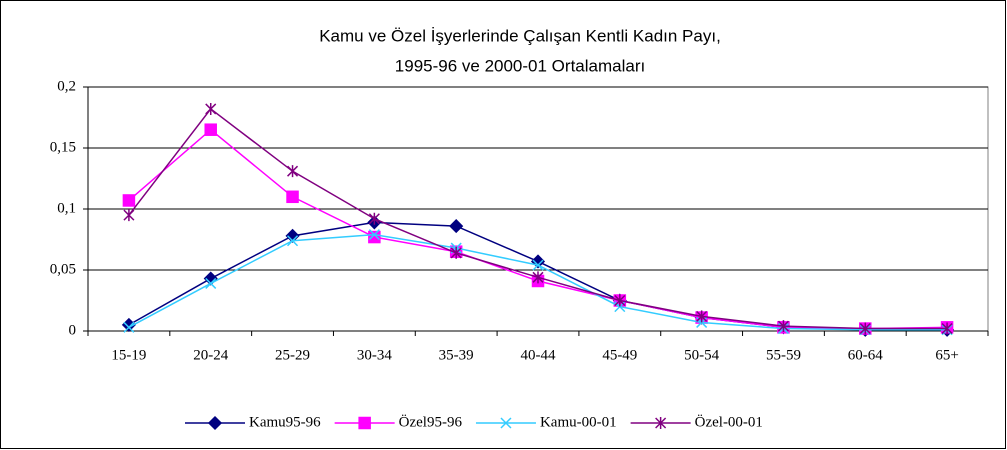 The width and height of the screenshot is (1007, 450). Describe the element at coordinates (66, 86) in the screenshot. I see `y-tick-label: 0,2` at that location.